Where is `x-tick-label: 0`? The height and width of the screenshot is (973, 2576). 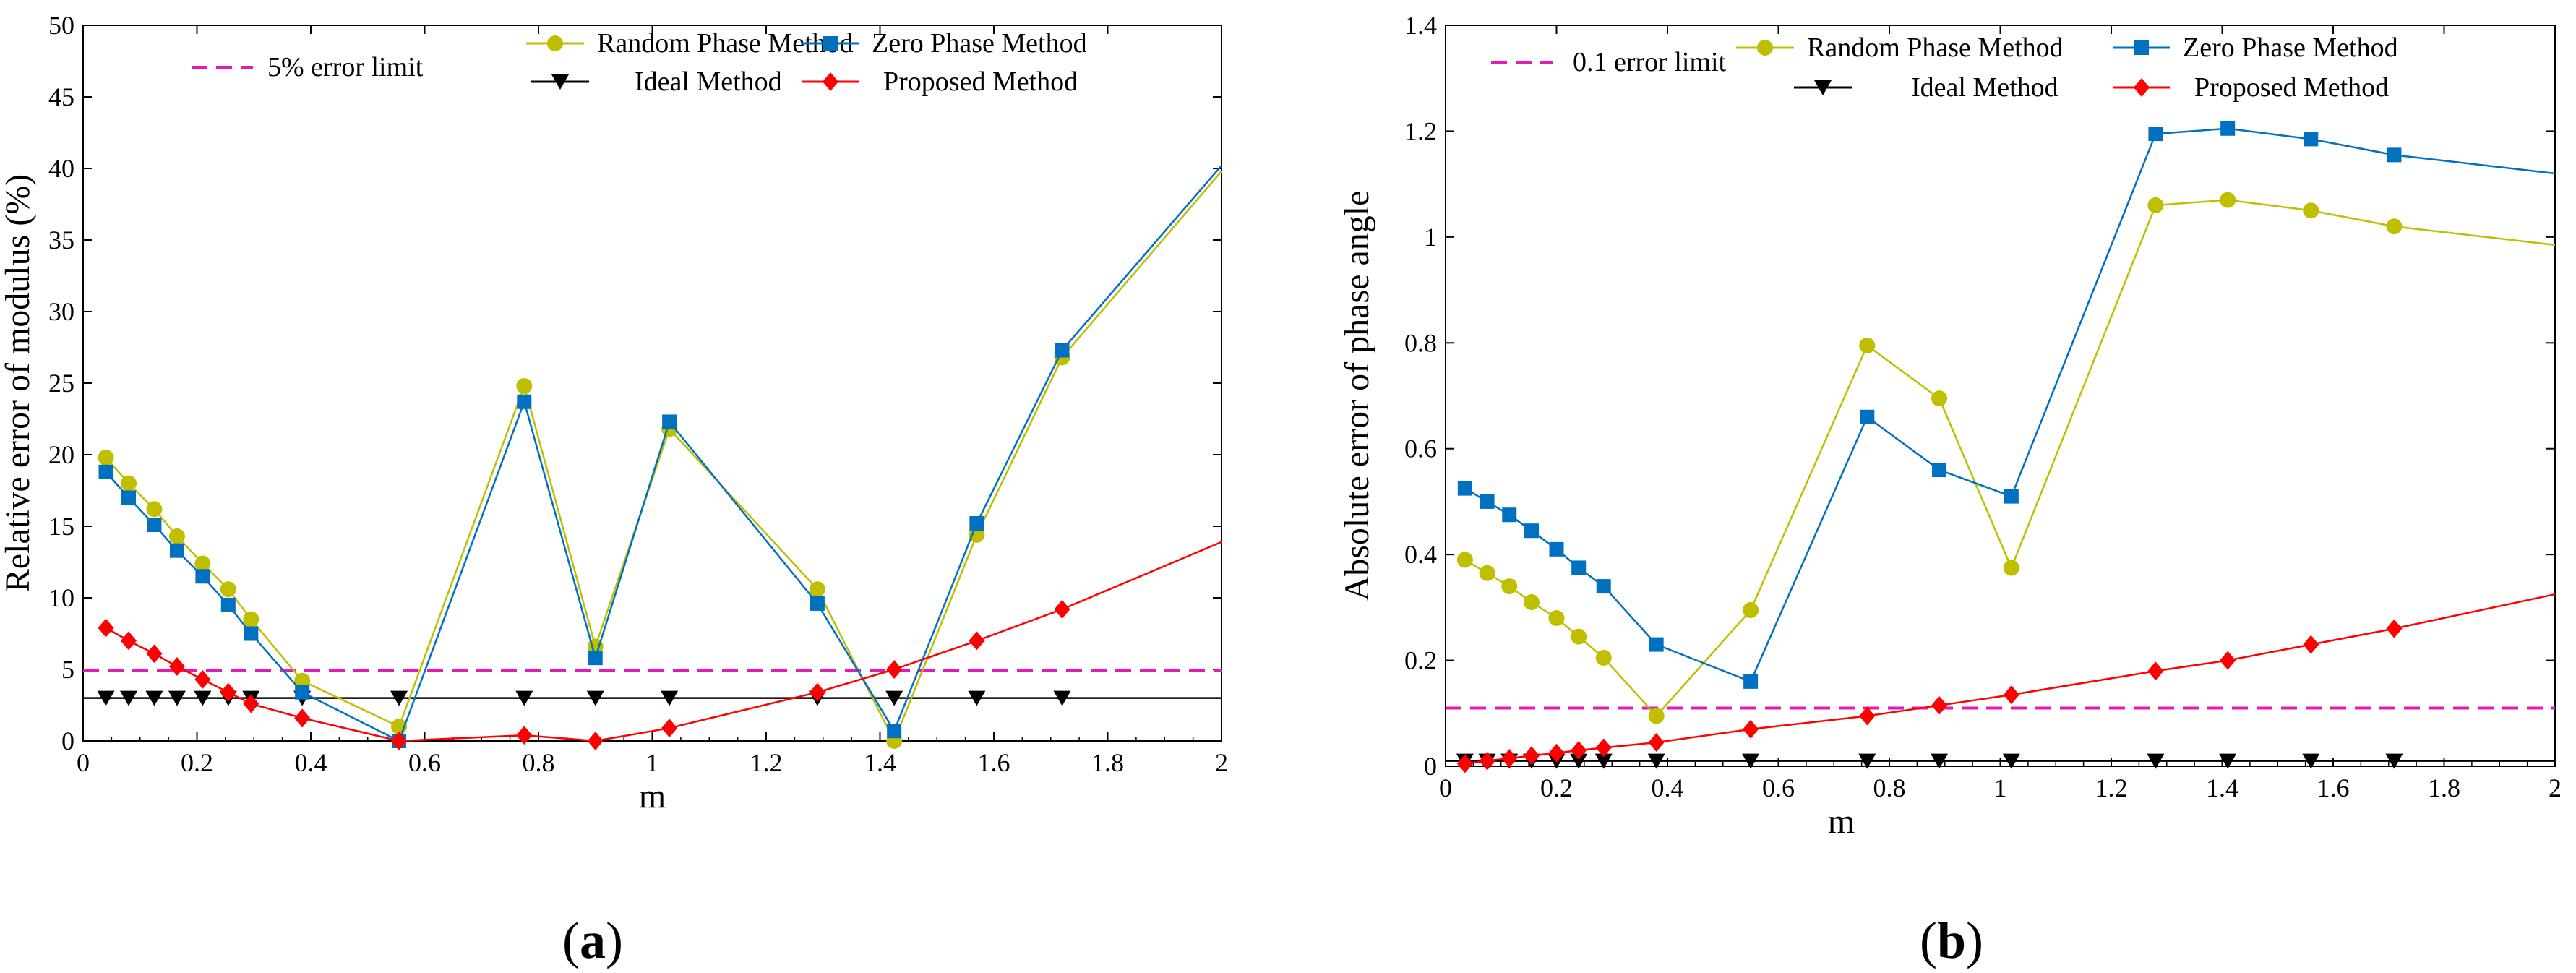
x-tick-label: 0 is located at coordinates (83, 762).